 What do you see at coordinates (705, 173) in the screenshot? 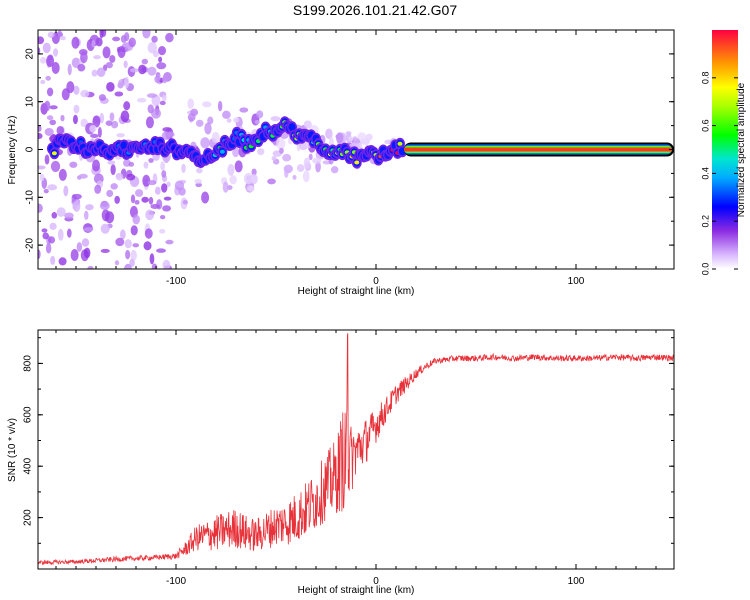
I see `colorbar-tick-label: 0.4` at bounding box center [705, 173].